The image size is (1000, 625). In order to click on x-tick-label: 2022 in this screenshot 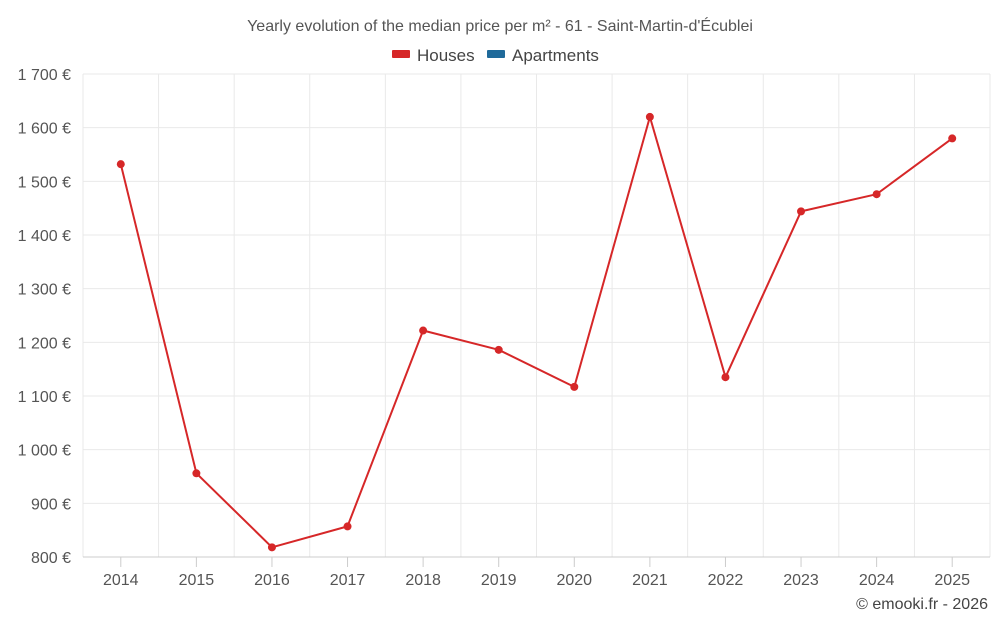, I will do `click(726, 580)`.